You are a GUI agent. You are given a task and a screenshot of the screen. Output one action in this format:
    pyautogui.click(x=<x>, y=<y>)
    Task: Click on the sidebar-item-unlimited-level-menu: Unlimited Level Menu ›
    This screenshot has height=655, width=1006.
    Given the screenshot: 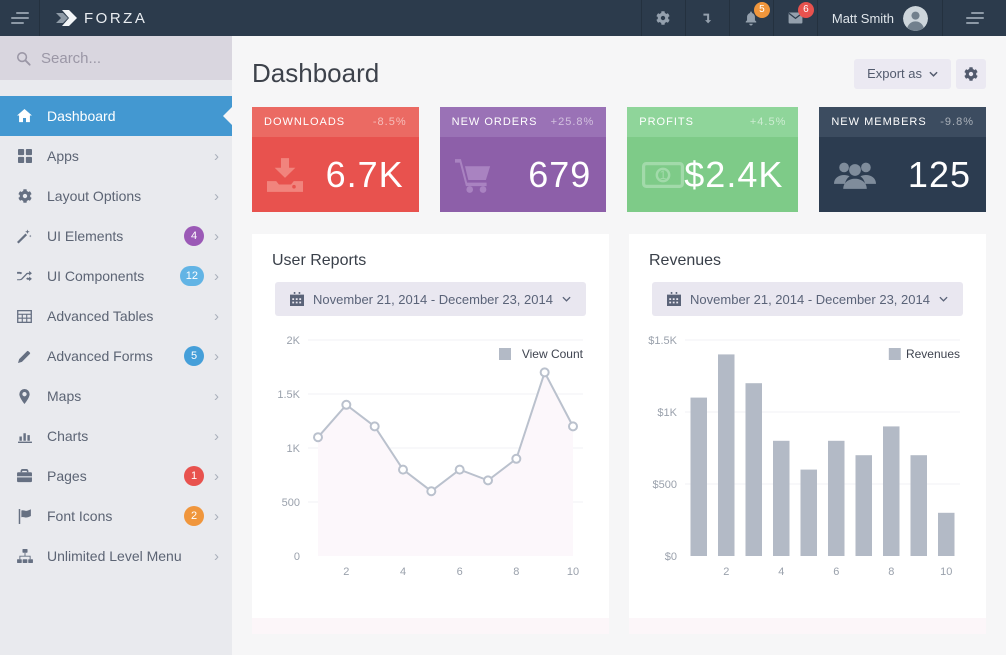 What is the action you would take?
    pyautogui.click(x=116, y=556)
    